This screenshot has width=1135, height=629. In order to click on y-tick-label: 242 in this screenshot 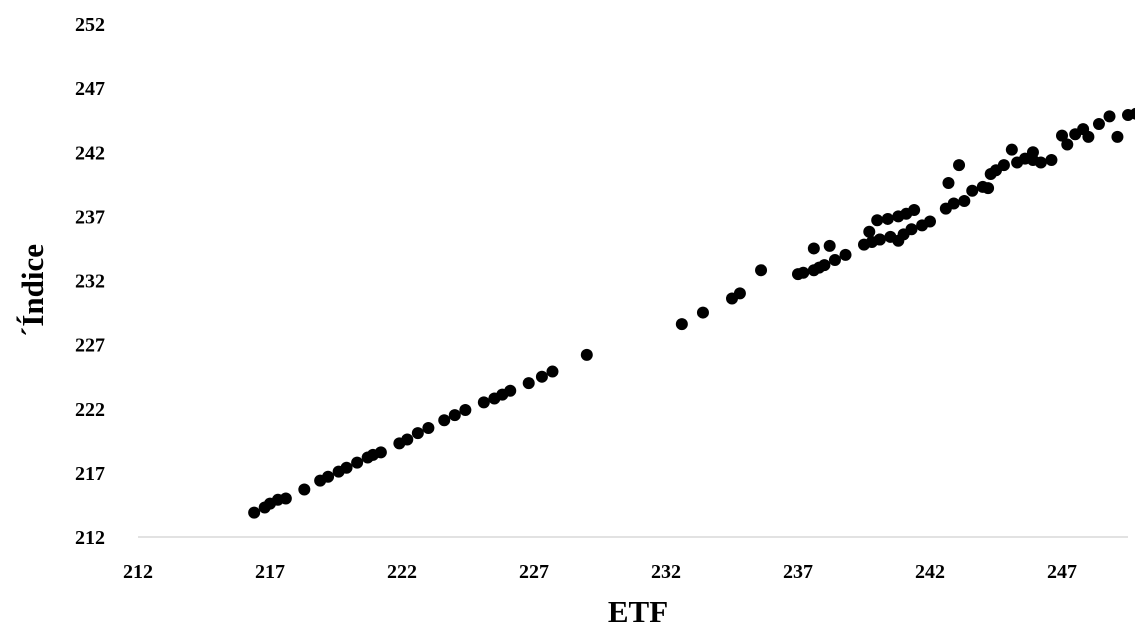, I will do `click(90, 153)`.